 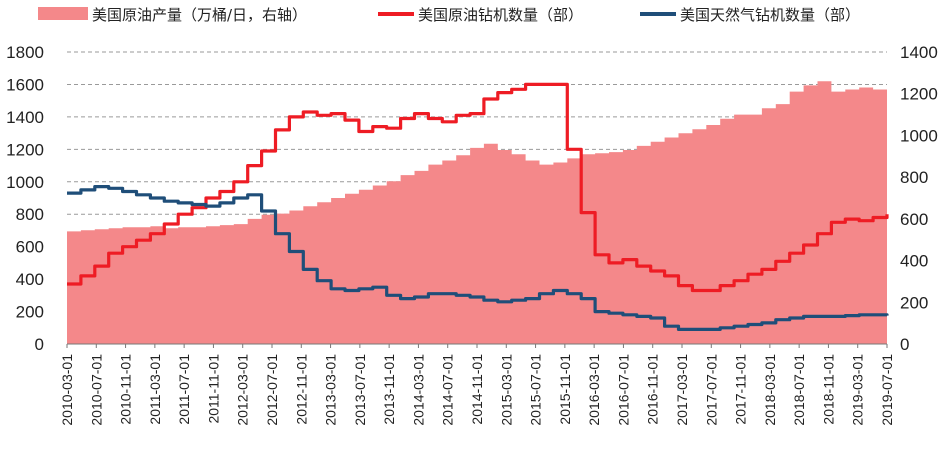 I want to click on left-axis-tick-label: 1400, so click(x=25, y=117).